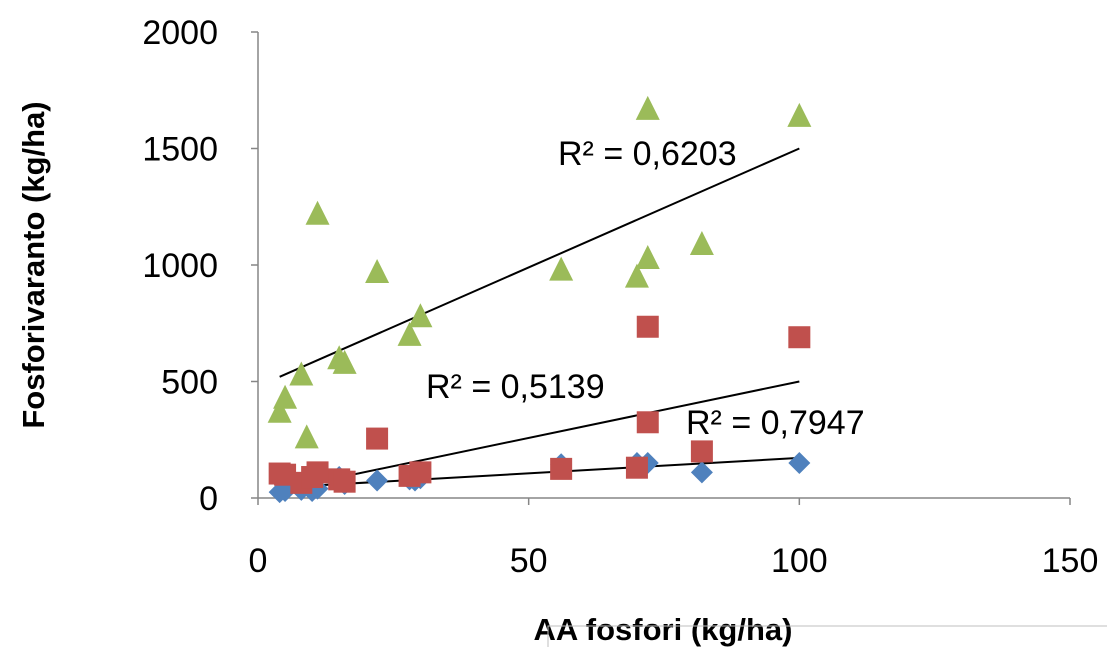  Describe the element at coordinates (647, 154) in the screenshot. I see `r-squared-label: R² = 0,6203` at that location.